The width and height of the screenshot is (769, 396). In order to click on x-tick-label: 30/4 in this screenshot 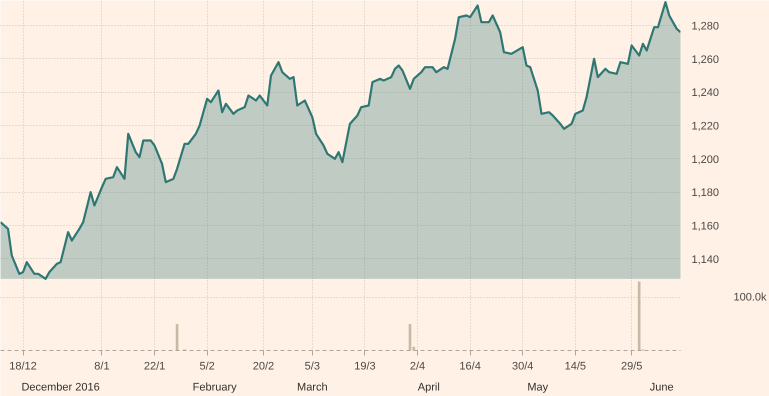, I will do `click(523, 366)`.